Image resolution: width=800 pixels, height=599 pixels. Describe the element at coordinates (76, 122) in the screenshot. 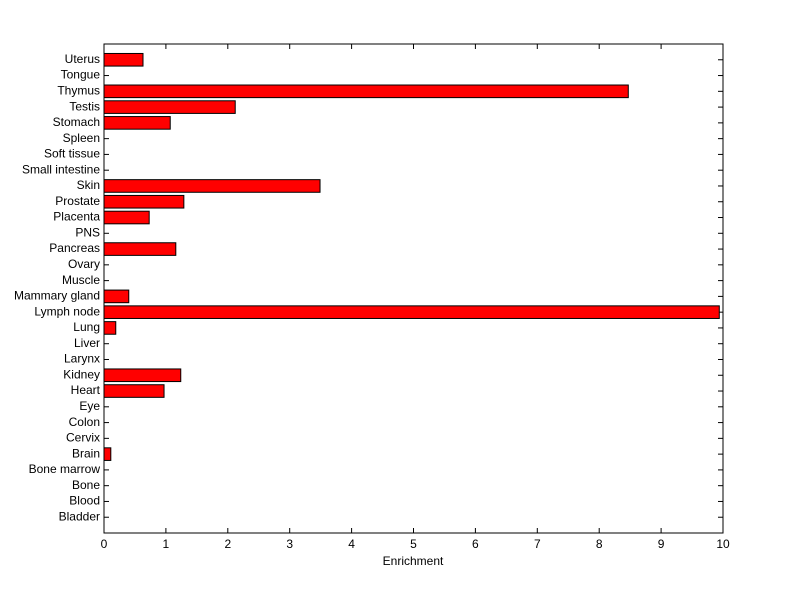

I see `y-tick-label: Stomach` at that location.